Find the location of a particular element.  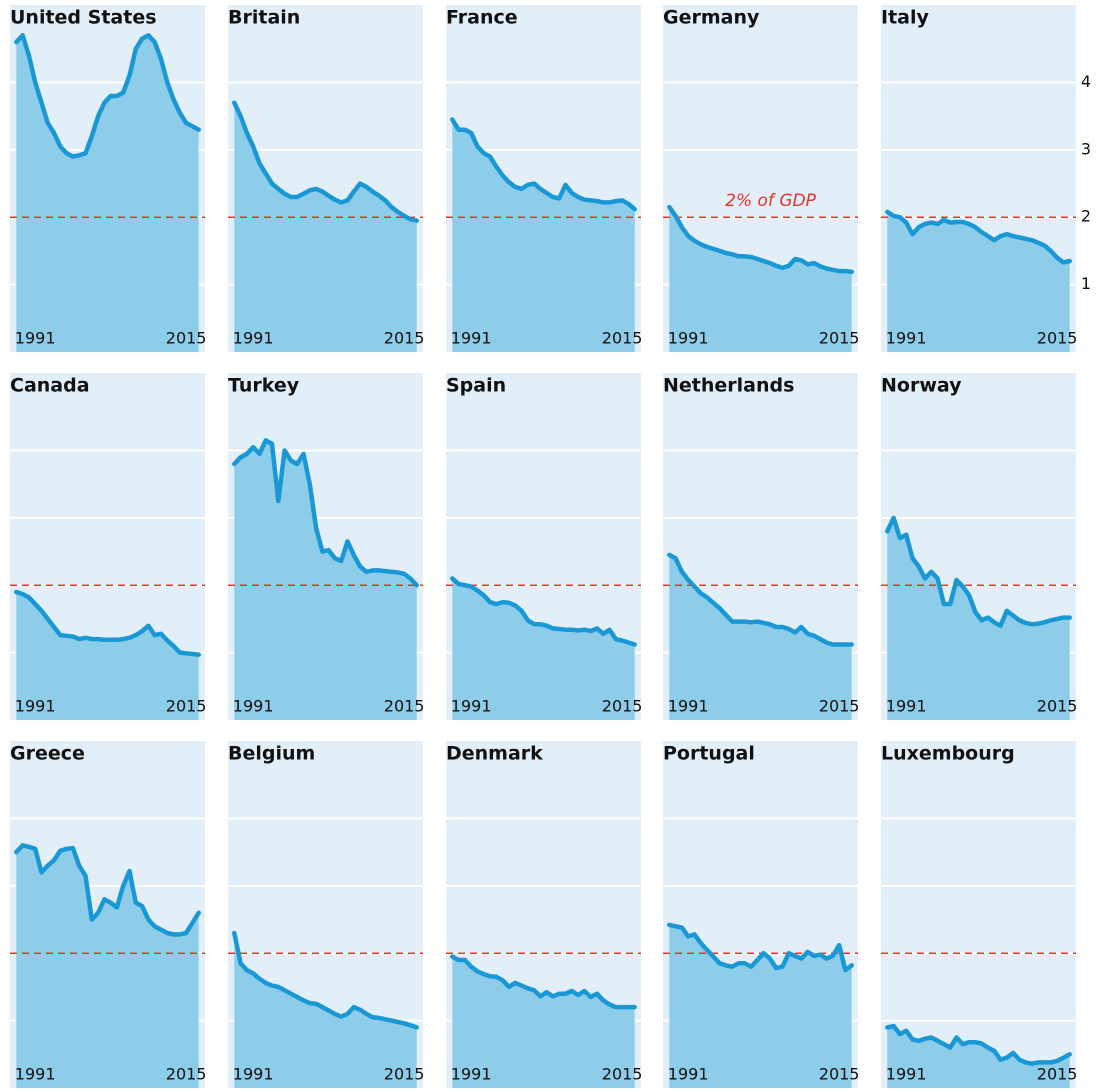

panel-title: Denmark is located at coordinates (494, 754).